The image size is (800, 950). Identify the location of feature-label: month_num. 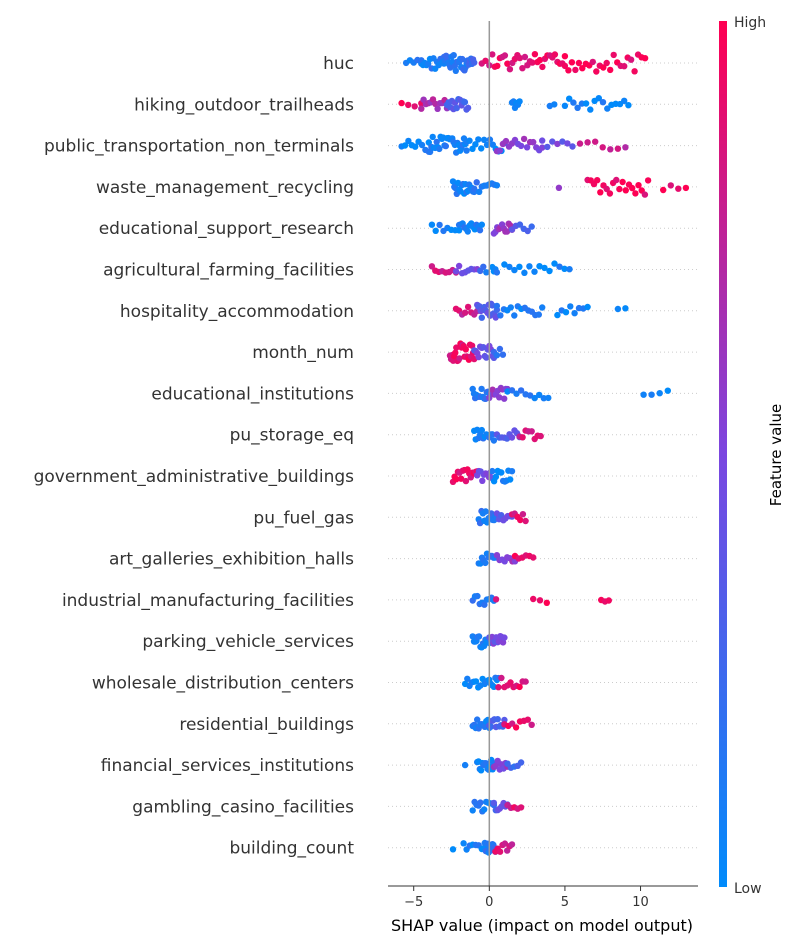
(303, 353).